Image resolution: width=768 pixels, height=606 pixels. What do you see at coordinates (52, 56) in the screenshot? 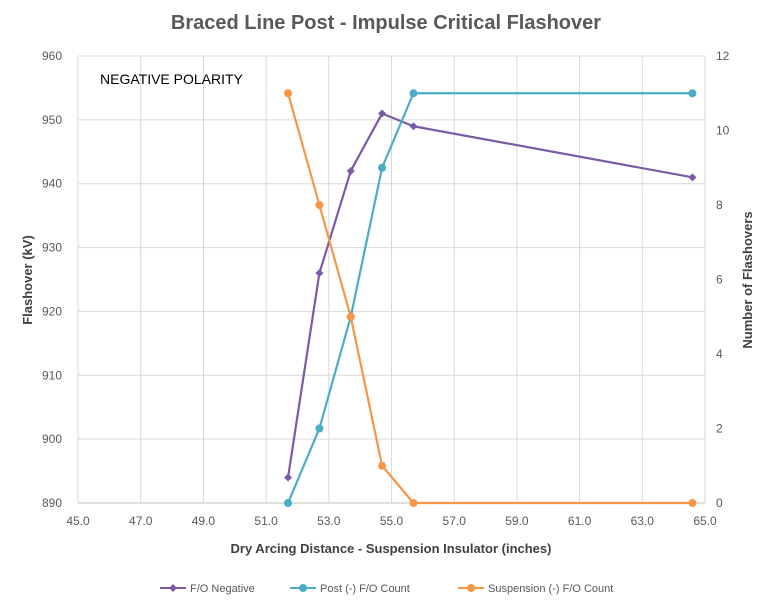
I see `y-tick-label: 960` at bounding box center [52, 56].